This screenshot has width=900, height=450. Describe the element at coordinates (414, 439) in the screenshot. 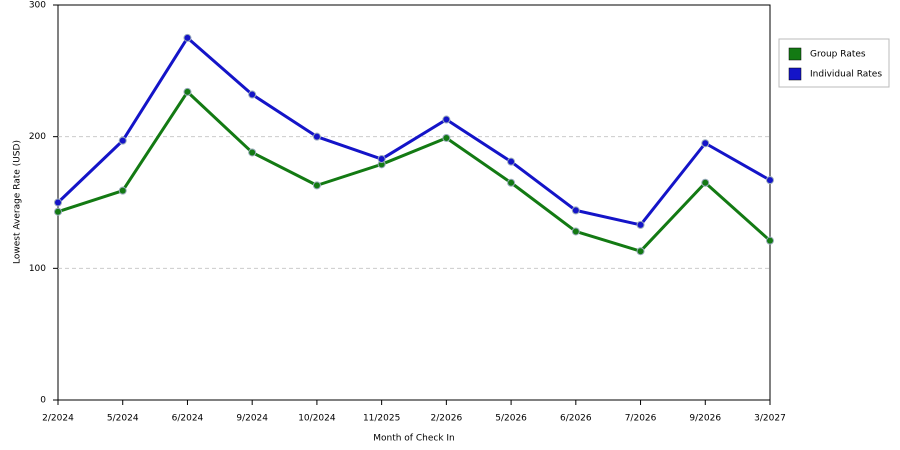

I see `x-axis-label: Month of Check In` at that location.